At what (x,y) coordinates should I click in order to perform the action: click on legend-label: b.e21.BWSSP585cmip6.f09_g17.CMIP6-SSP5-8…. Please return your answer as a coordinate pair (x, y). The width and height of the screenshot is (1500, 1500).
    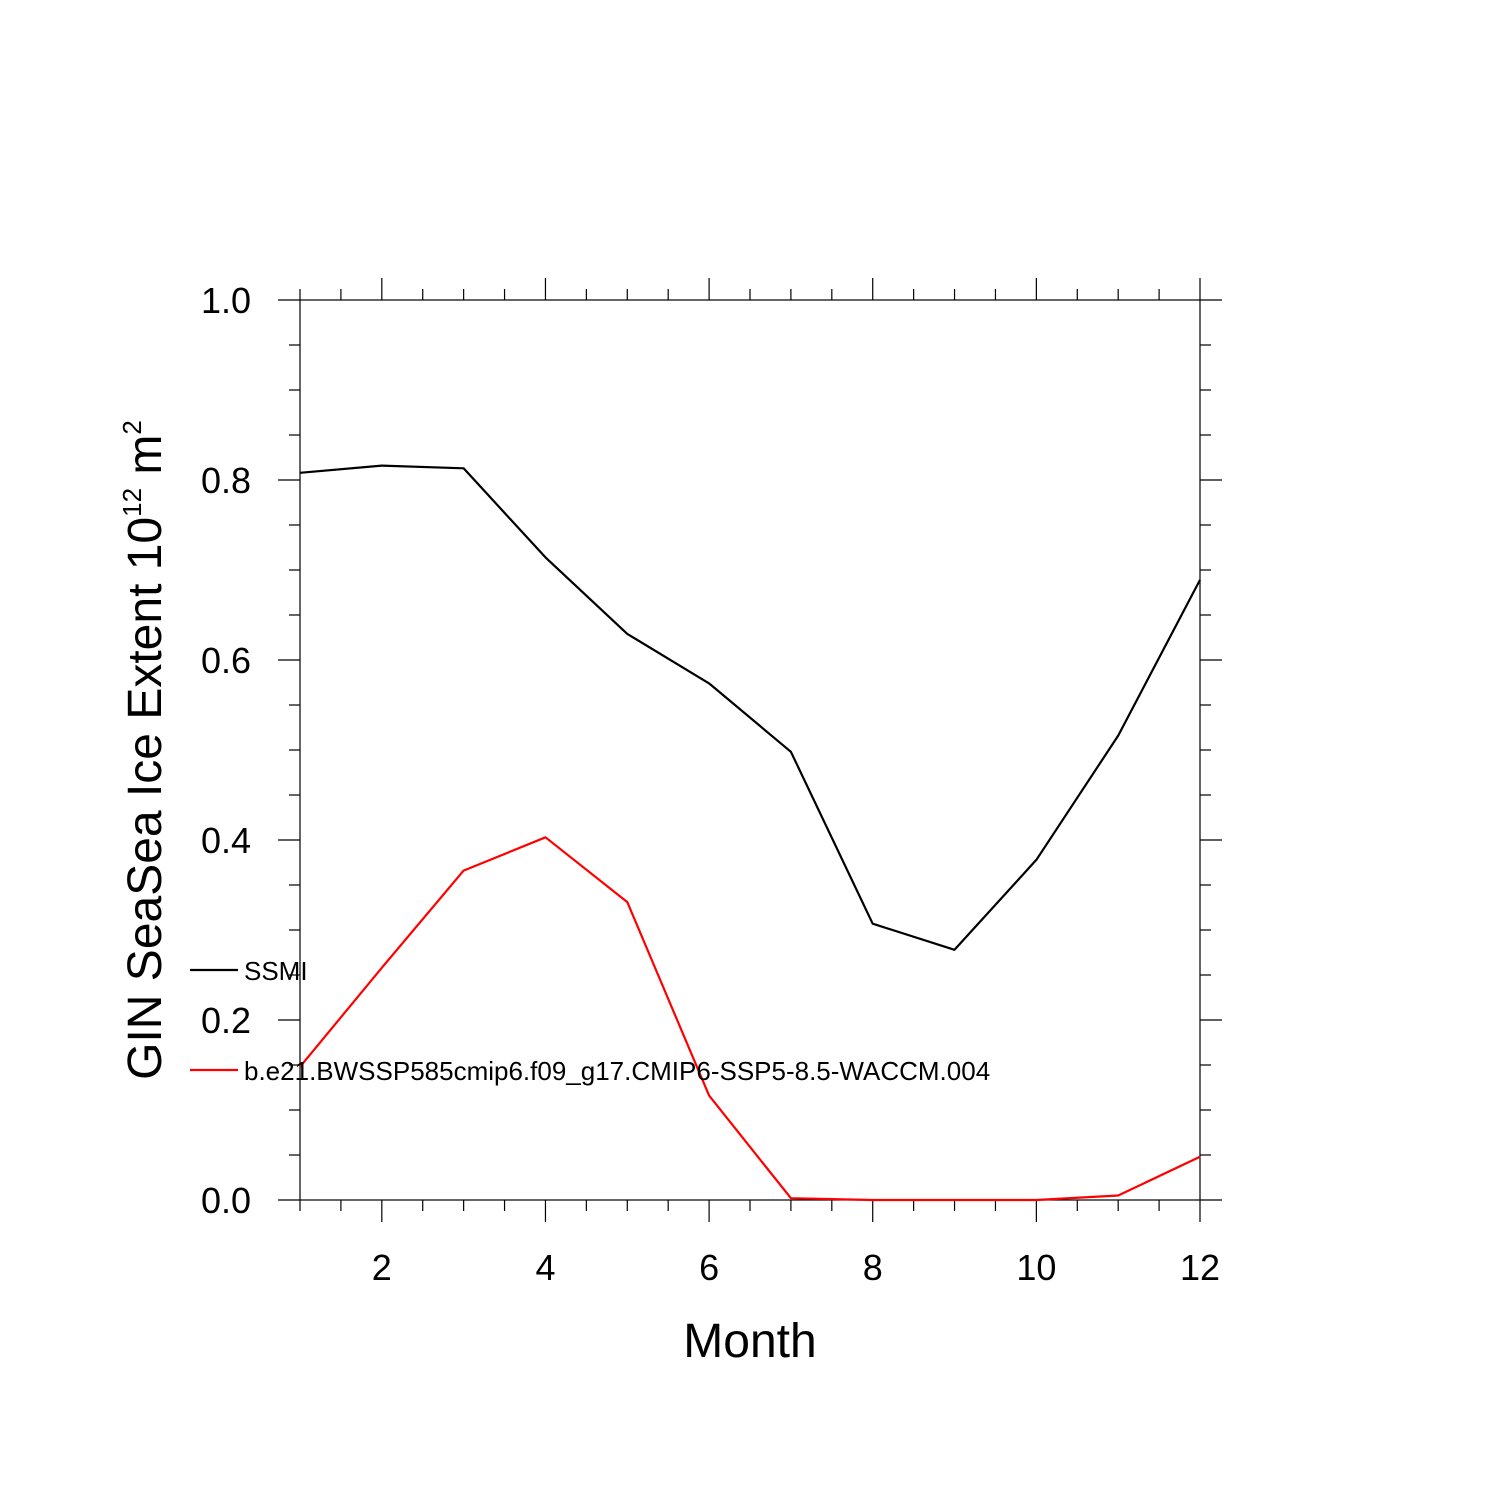
    Looking at the image, I should click on (617, 1071).